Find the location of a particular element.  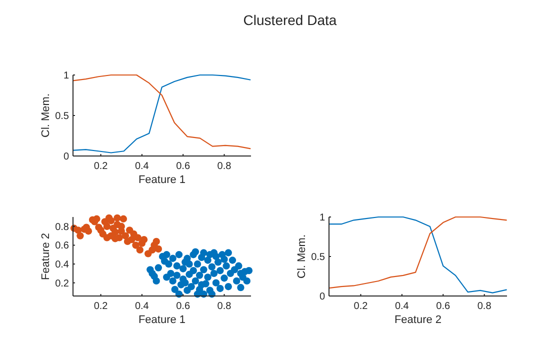

y-tick-label: 0.6 is located at coordinates (62, 246).